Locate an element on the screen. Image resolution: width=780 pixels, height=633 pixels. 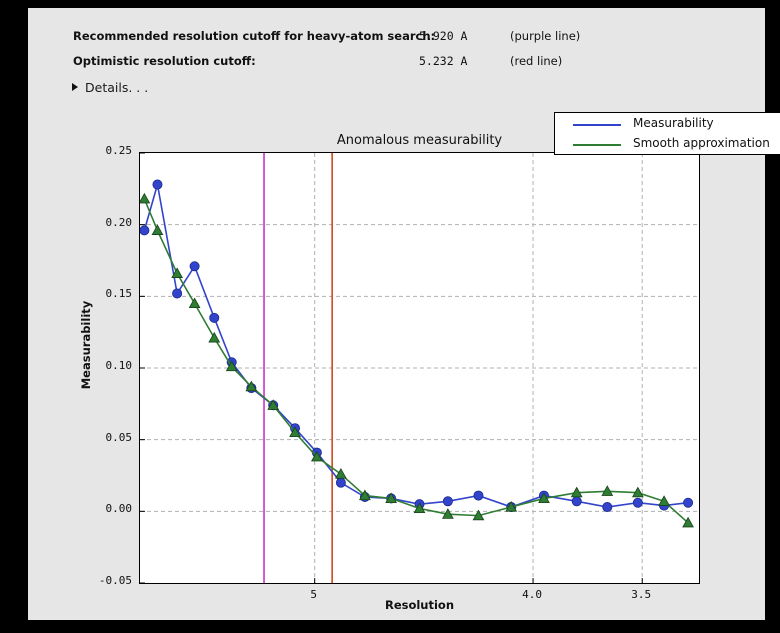
details-disclosure: Details. . . is located at coordinates (110, 87).